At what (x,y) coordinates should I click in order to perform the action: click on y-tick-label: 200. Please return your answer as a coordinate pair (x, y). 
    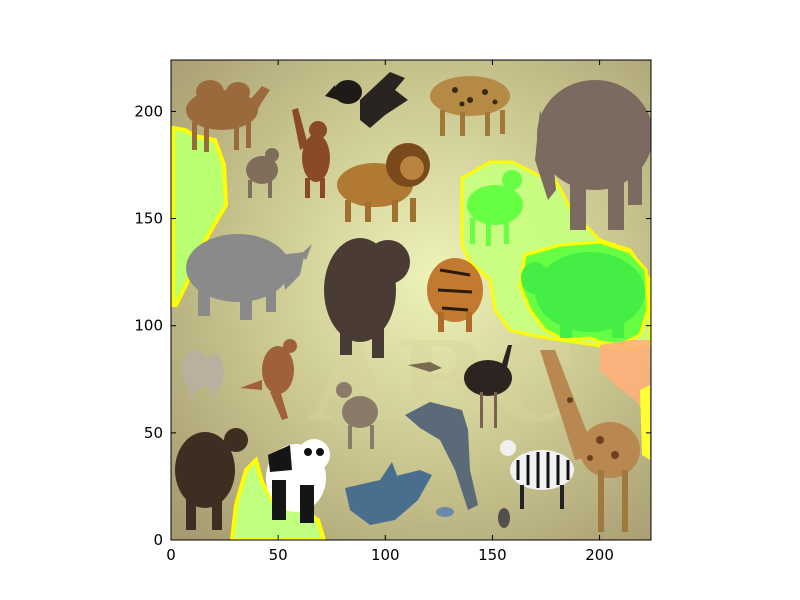
    Looking at the image, I should click on (148, 111).